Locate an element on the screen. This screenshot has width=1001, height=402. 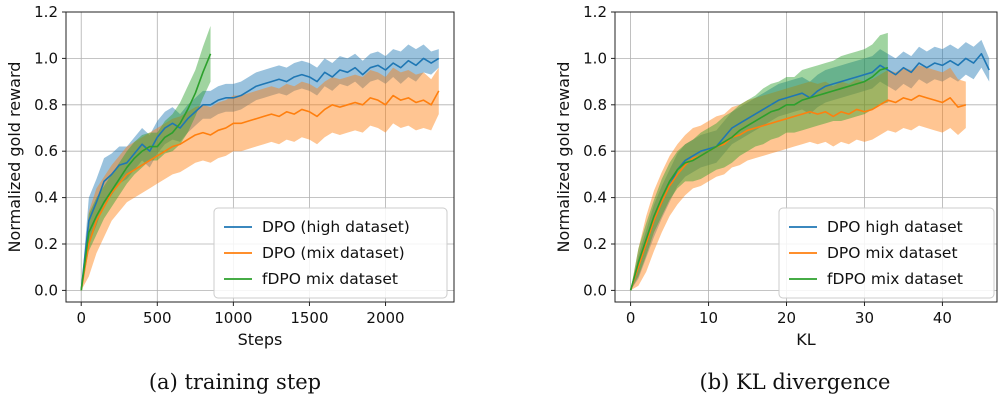
legend-label-dpo-high-dataset: DPO (high dataset) is located at coordinates (336, 227).